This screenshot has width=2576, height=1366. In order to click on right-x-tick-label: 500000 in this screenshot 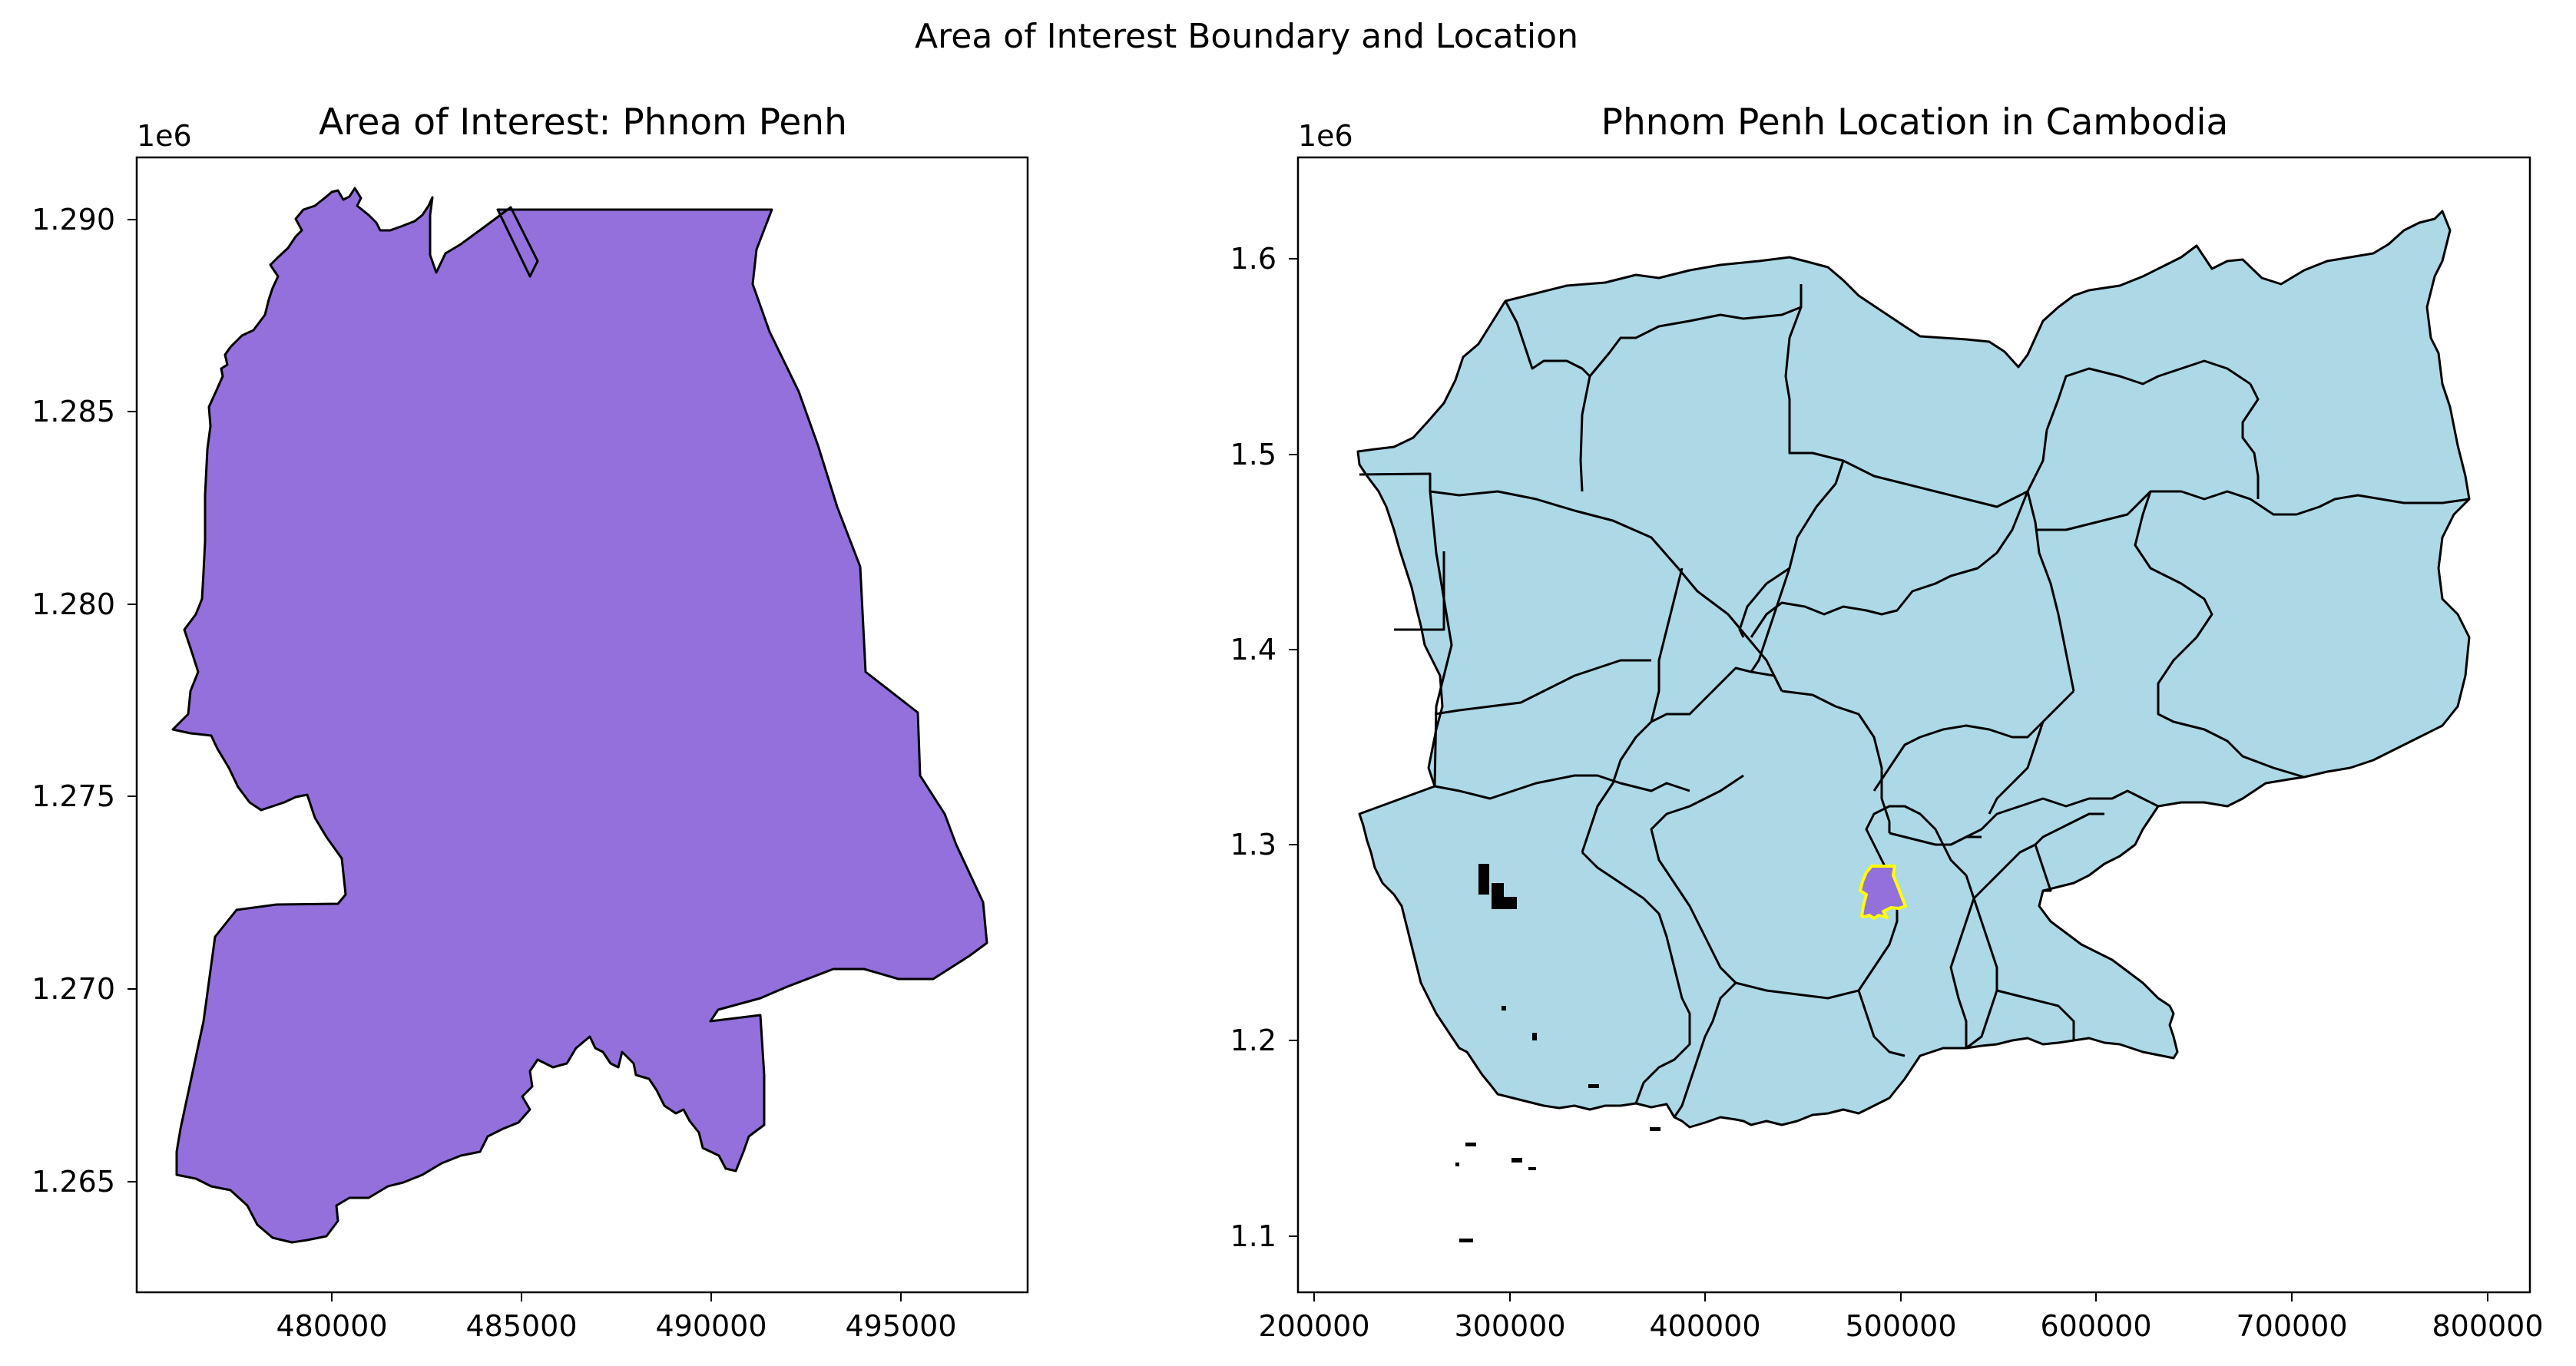, I will do `click(1901, 1326)`.